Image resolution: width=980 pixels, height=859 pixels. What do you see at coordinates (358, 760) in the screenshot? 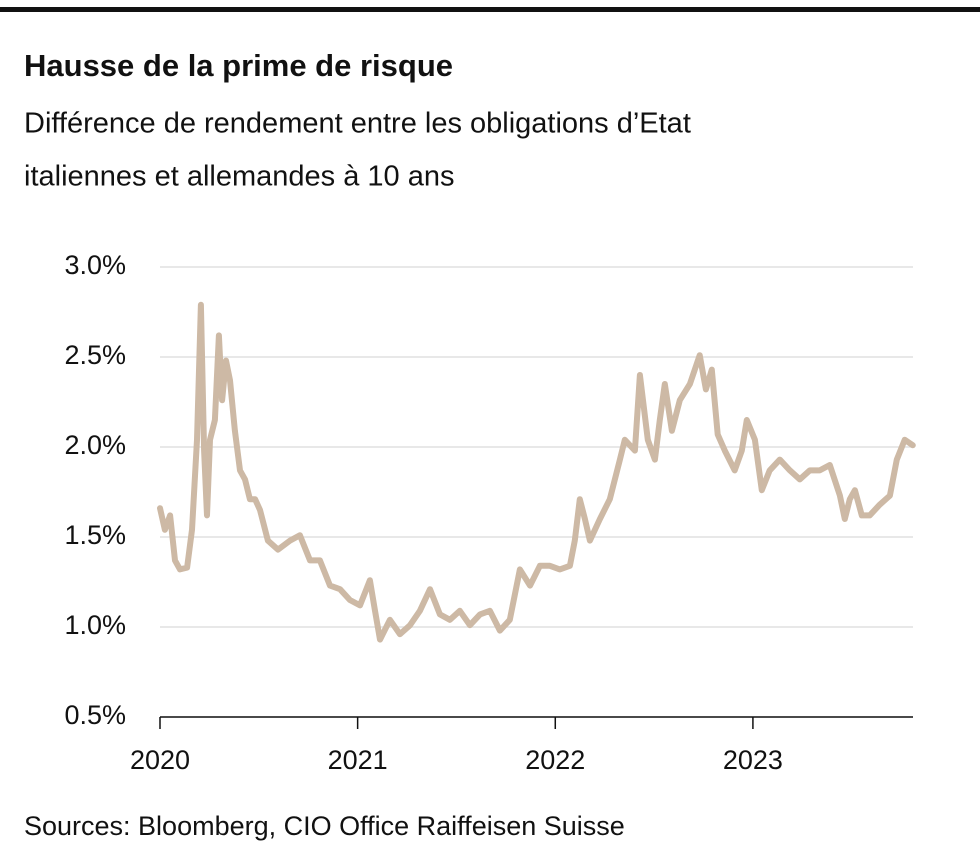
I see `x-tick-label: 2021` at bounding box center [358, 760].